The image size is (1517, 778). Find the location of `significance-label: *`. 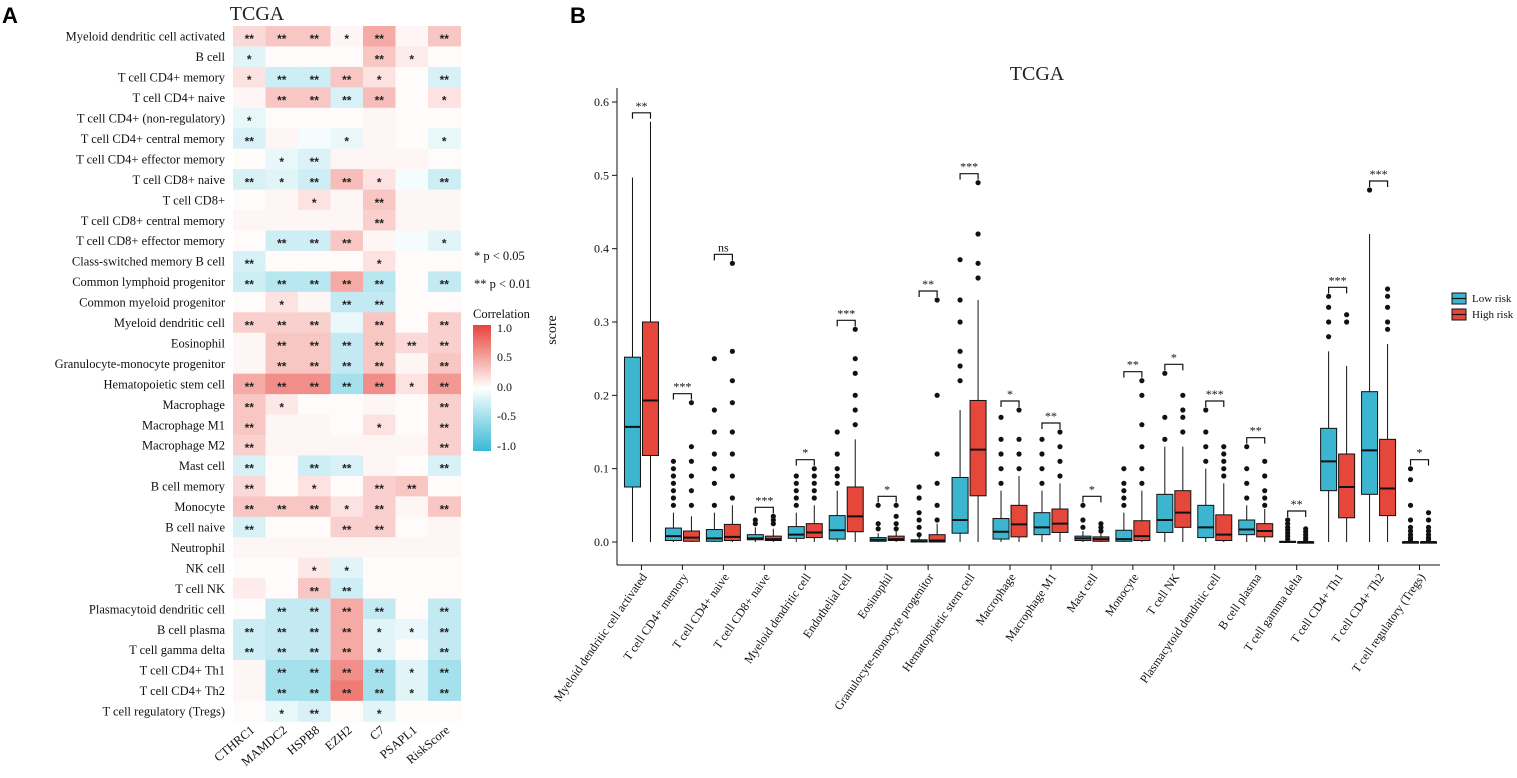

significance-label: * is located at coordinates (887, 489).